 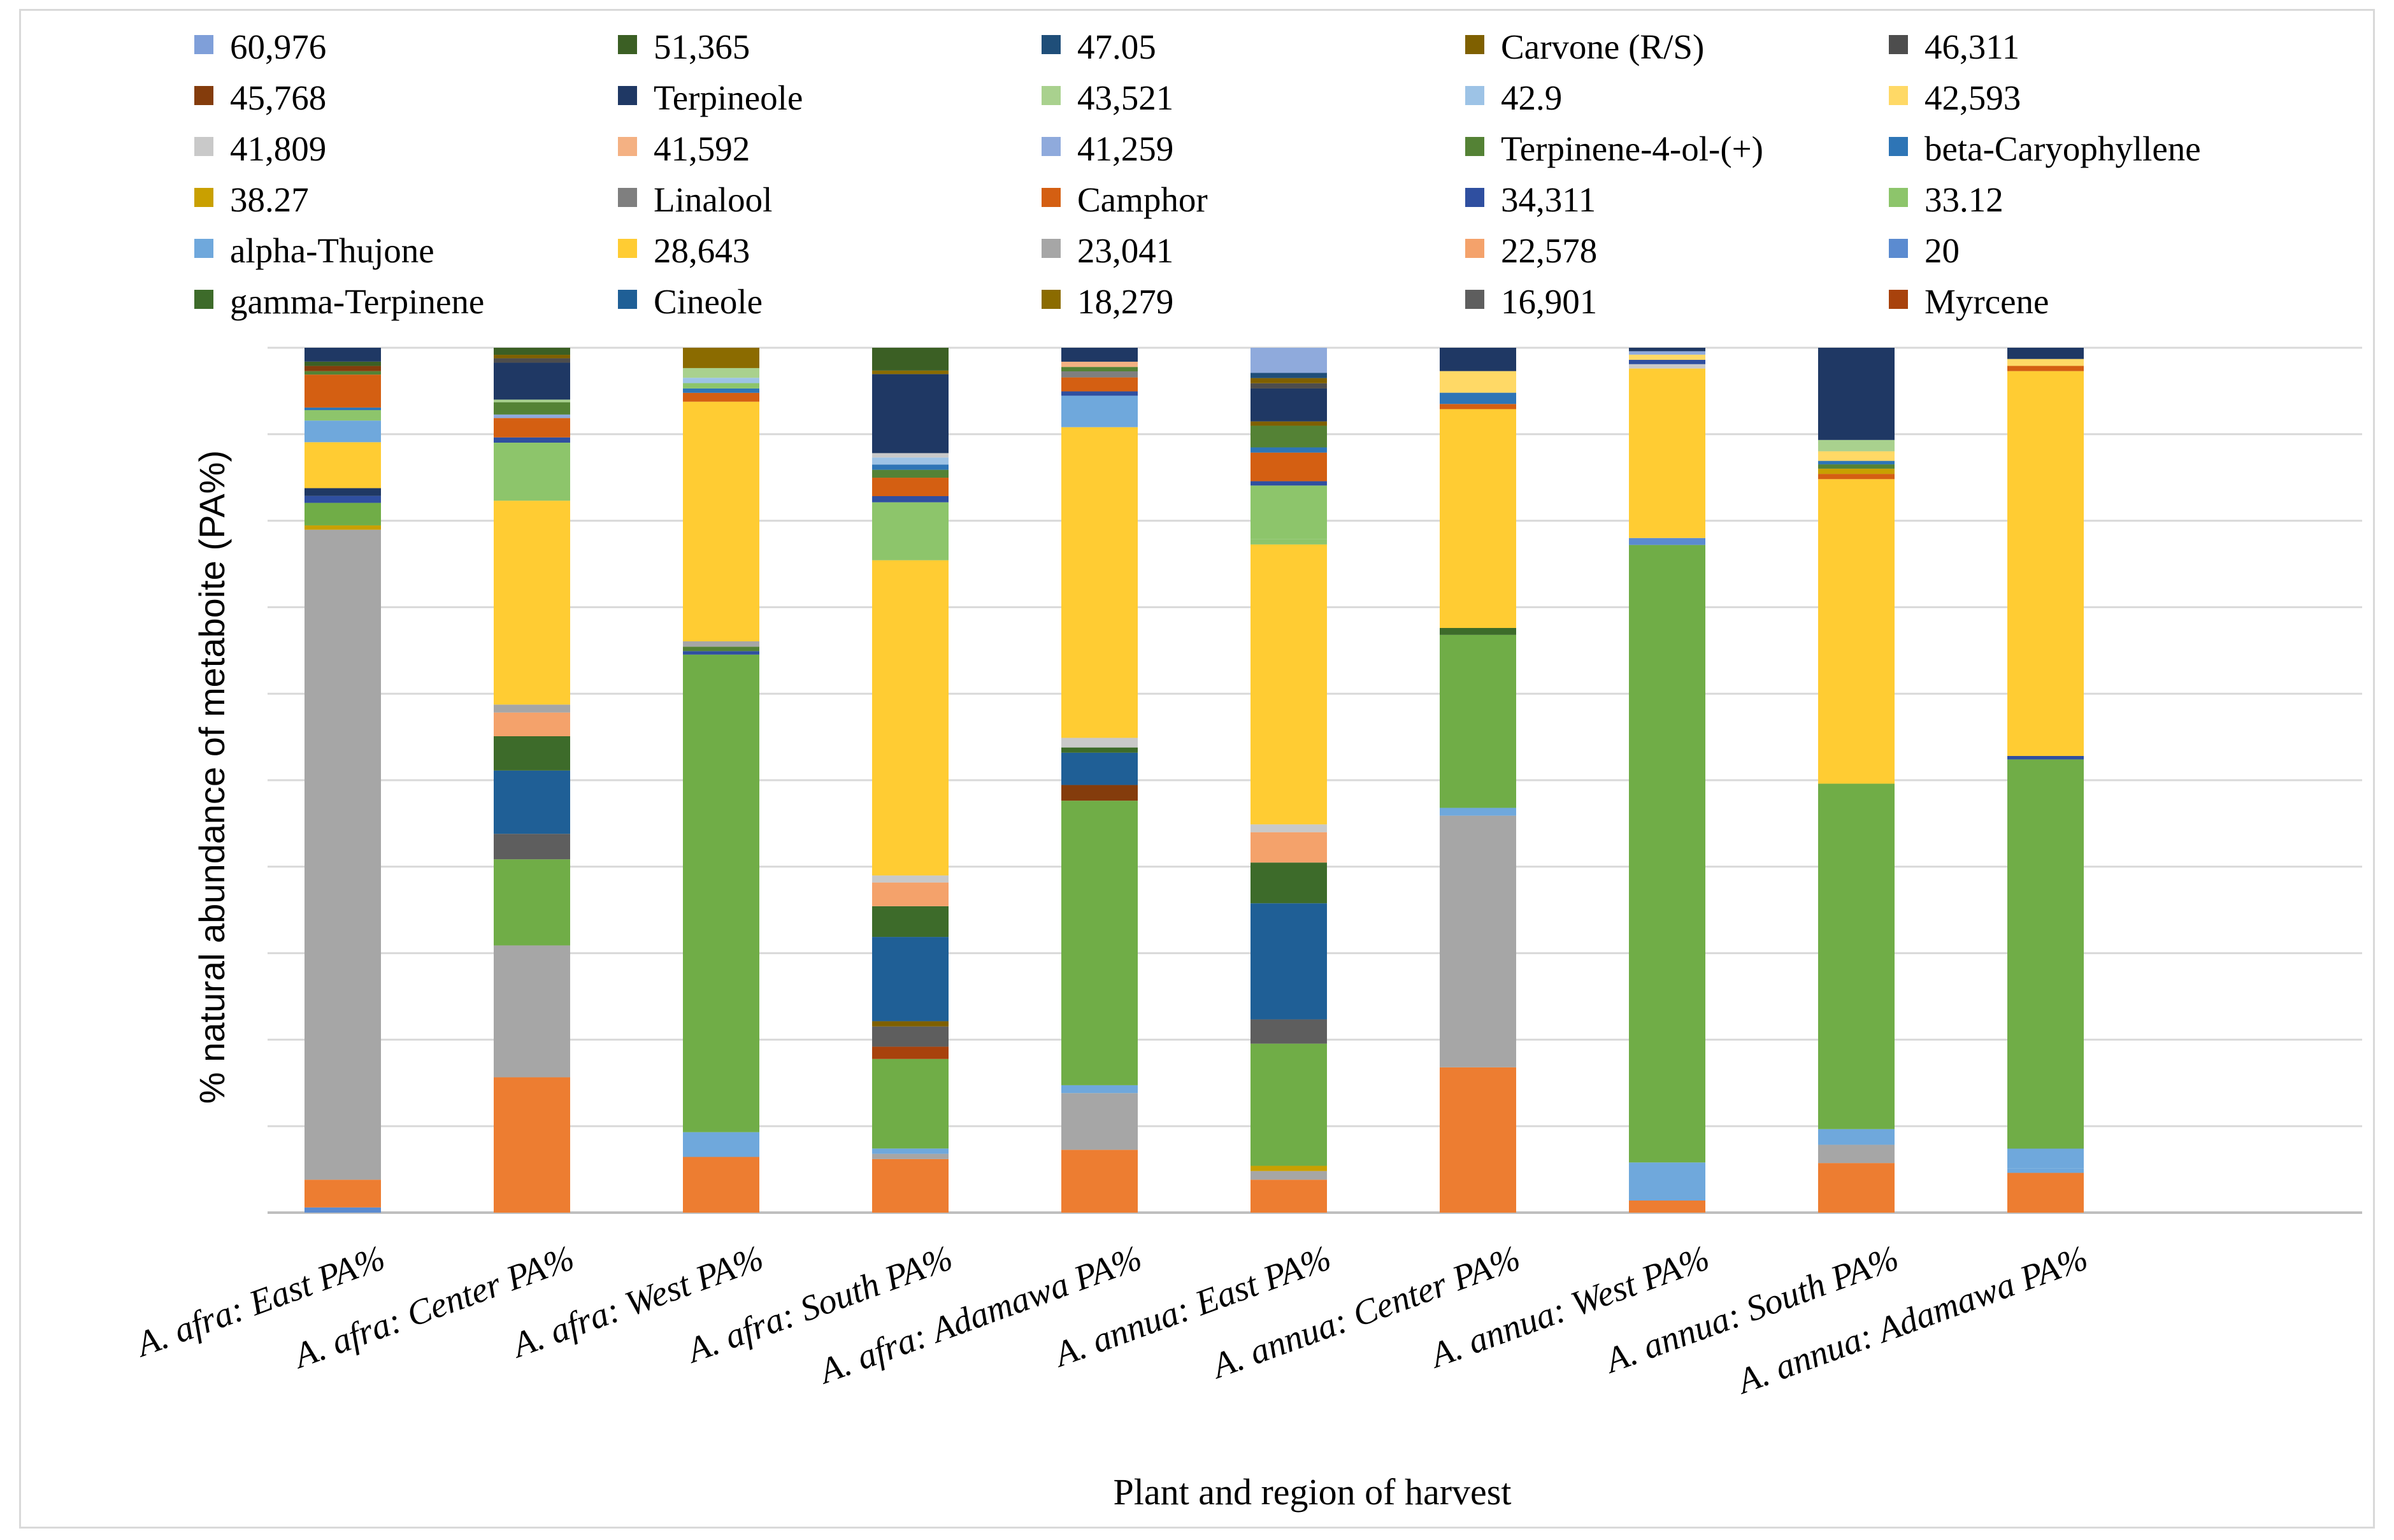 What do you see at coordinates (713, 199) in the screenshot?
I see `legend-label: Linalool` at bounding box center [713, 199].